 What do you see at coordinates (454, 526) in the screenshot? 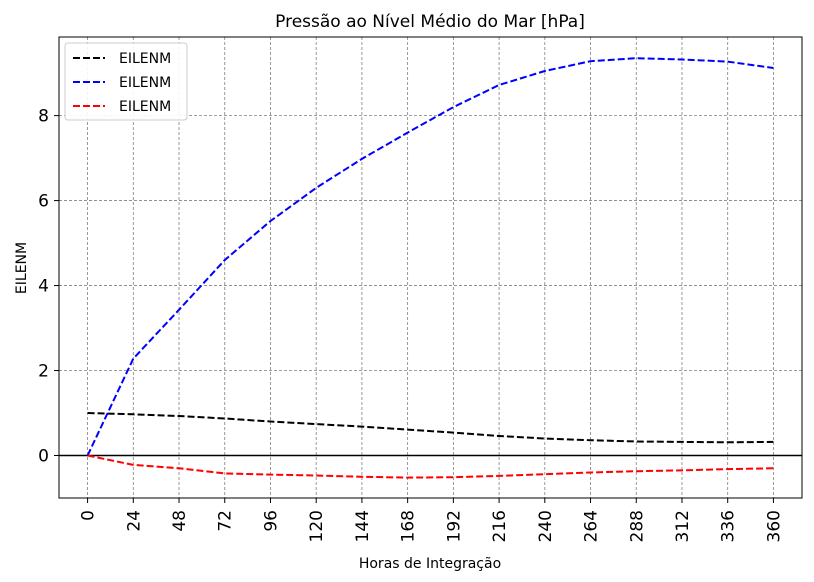
I see `x-tick-label: 192` at bounding box center [454, 526].